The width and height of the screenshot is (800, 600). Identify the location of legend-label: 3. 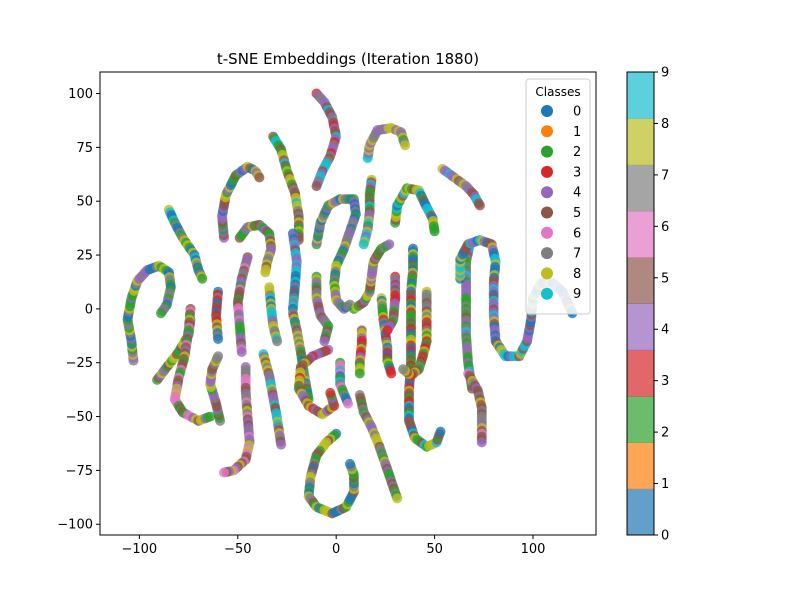
(577, 172).